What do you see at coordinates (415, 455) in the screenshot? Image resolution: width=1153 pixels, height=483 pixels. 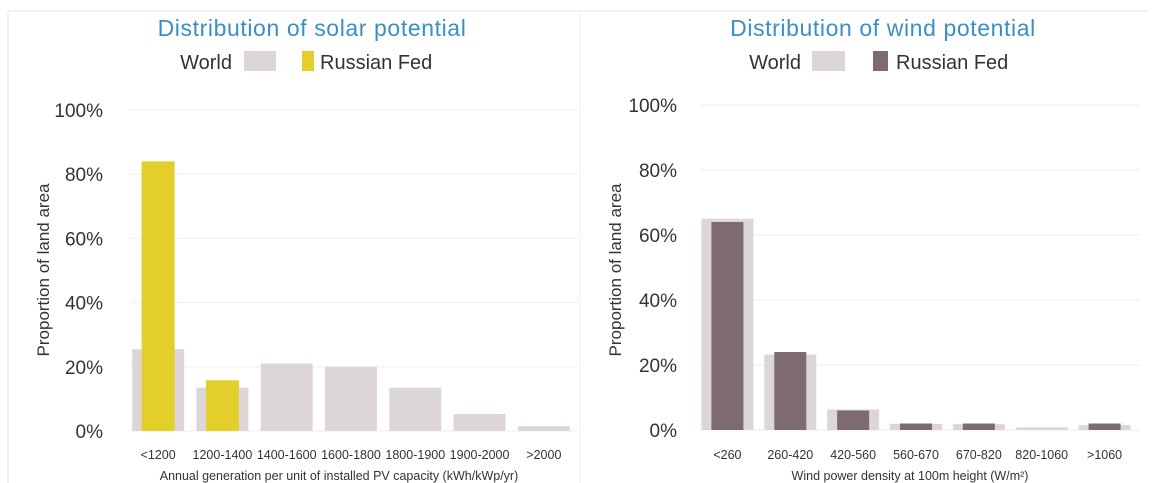 I see `solar-x-tick-label: 1800-1900` at bounding box center [415, 455].